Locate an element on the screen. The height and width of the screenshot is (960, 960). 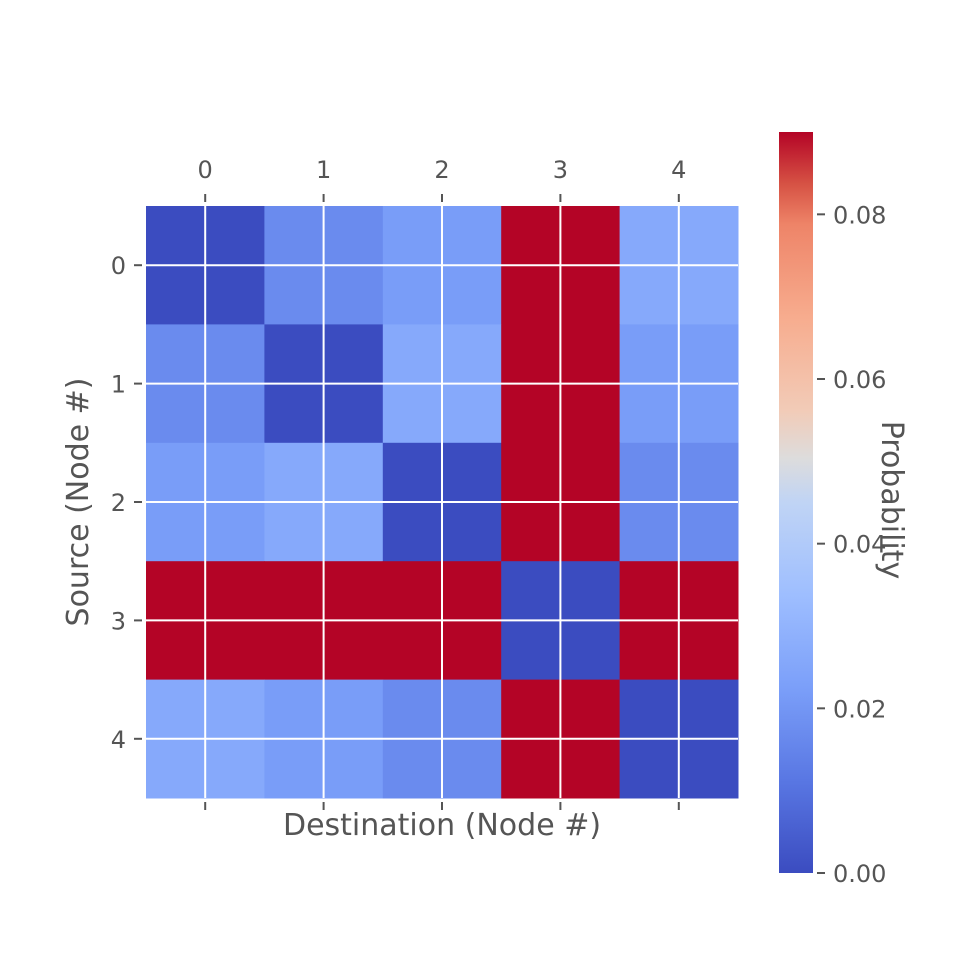
y-tick-label: 2 is located at coordinates (118, 503).